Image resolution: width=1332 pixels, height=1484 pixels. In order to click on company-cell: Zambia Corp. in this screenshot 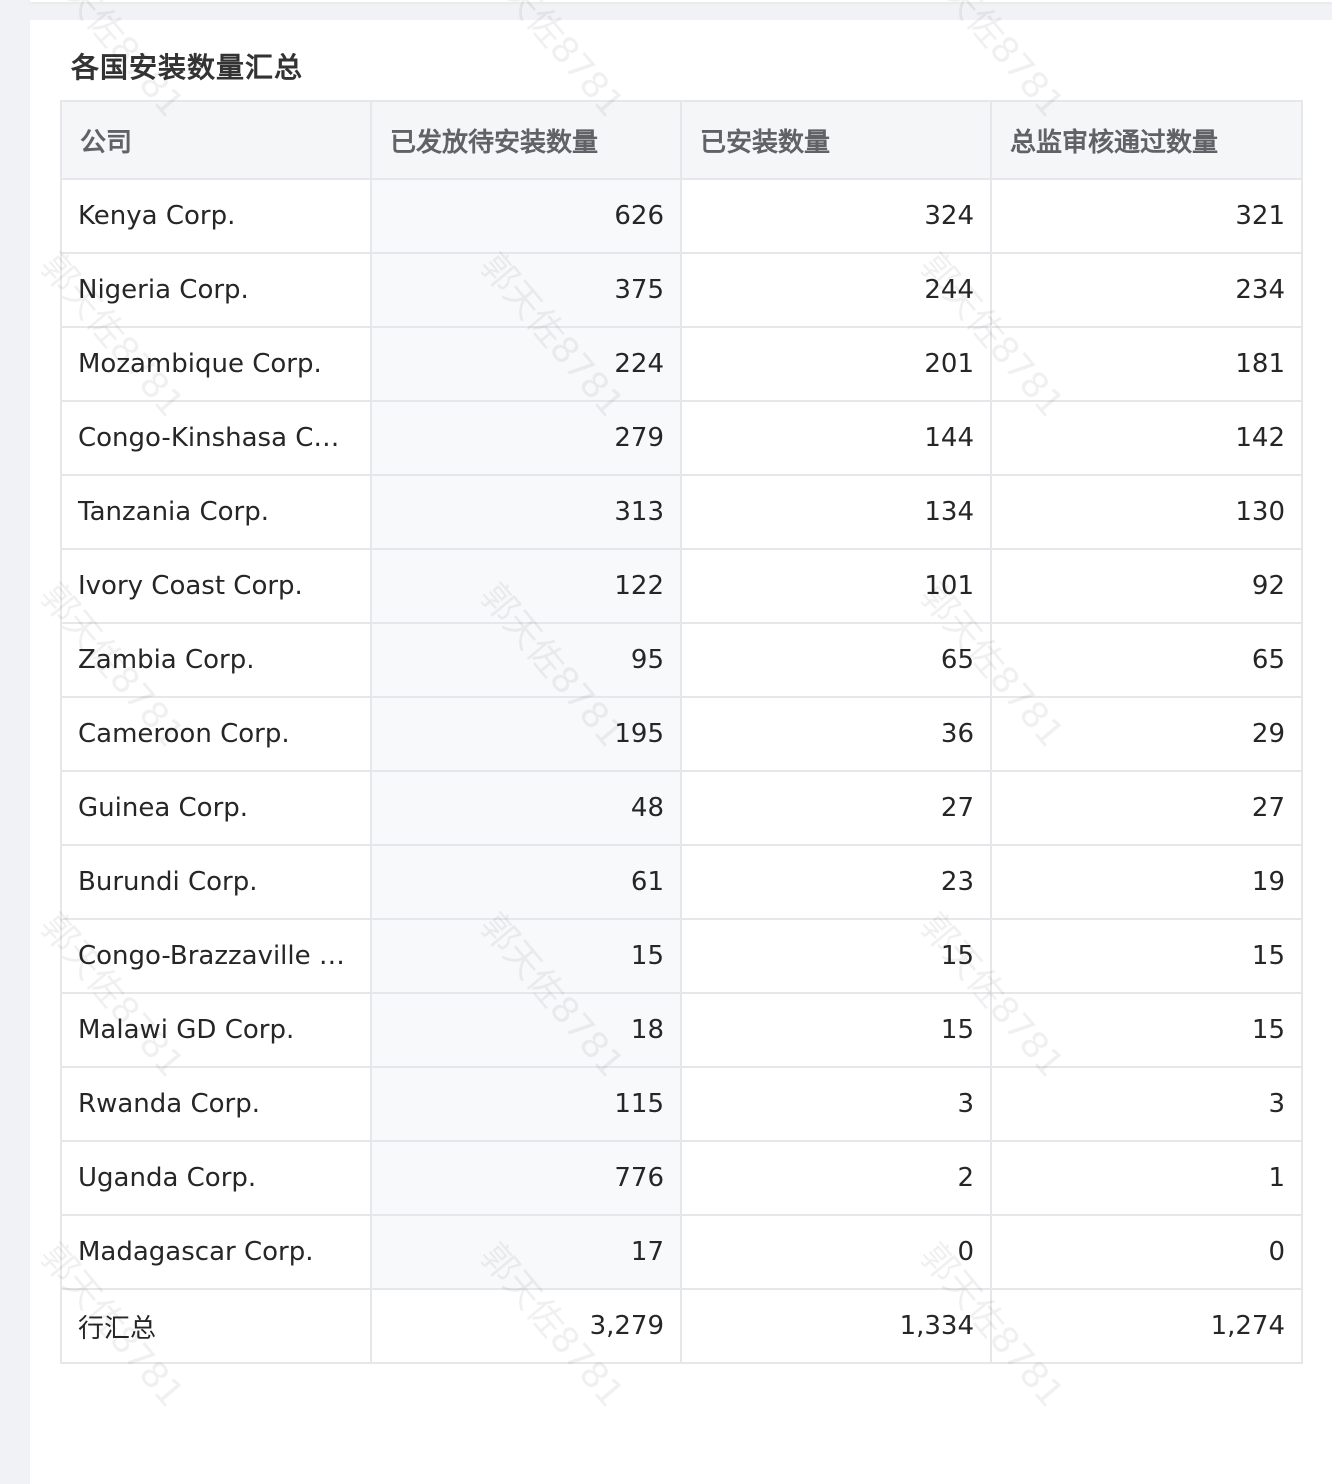, I will do `click(216, 660)`.